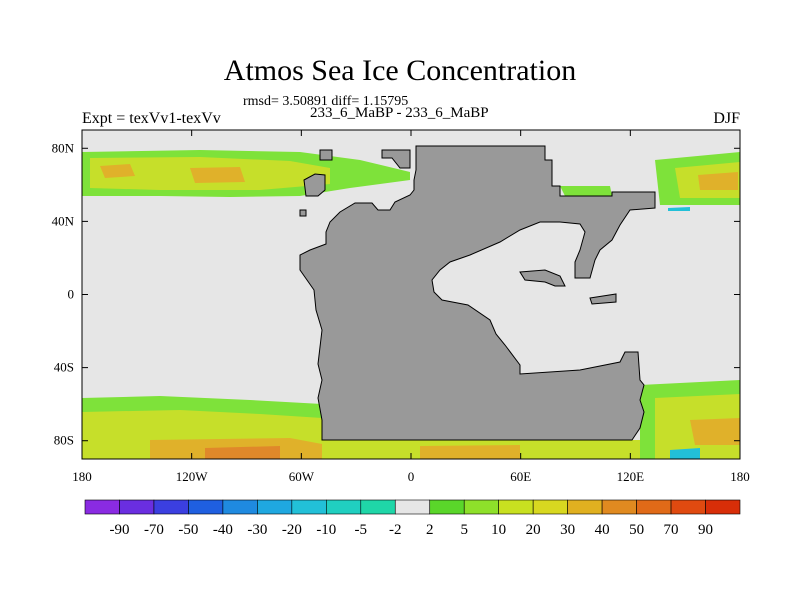  Describe the element at coordinates (399, 113) in the screenshot. I see `case-label: 233_6_MaBP - 233_6_MaBP` at that location.